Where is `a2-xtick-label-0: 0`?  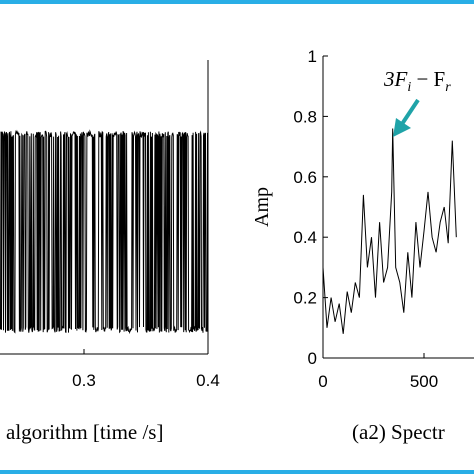
a2-xtick-label-0: 0 is located at coordinates (322, 381).